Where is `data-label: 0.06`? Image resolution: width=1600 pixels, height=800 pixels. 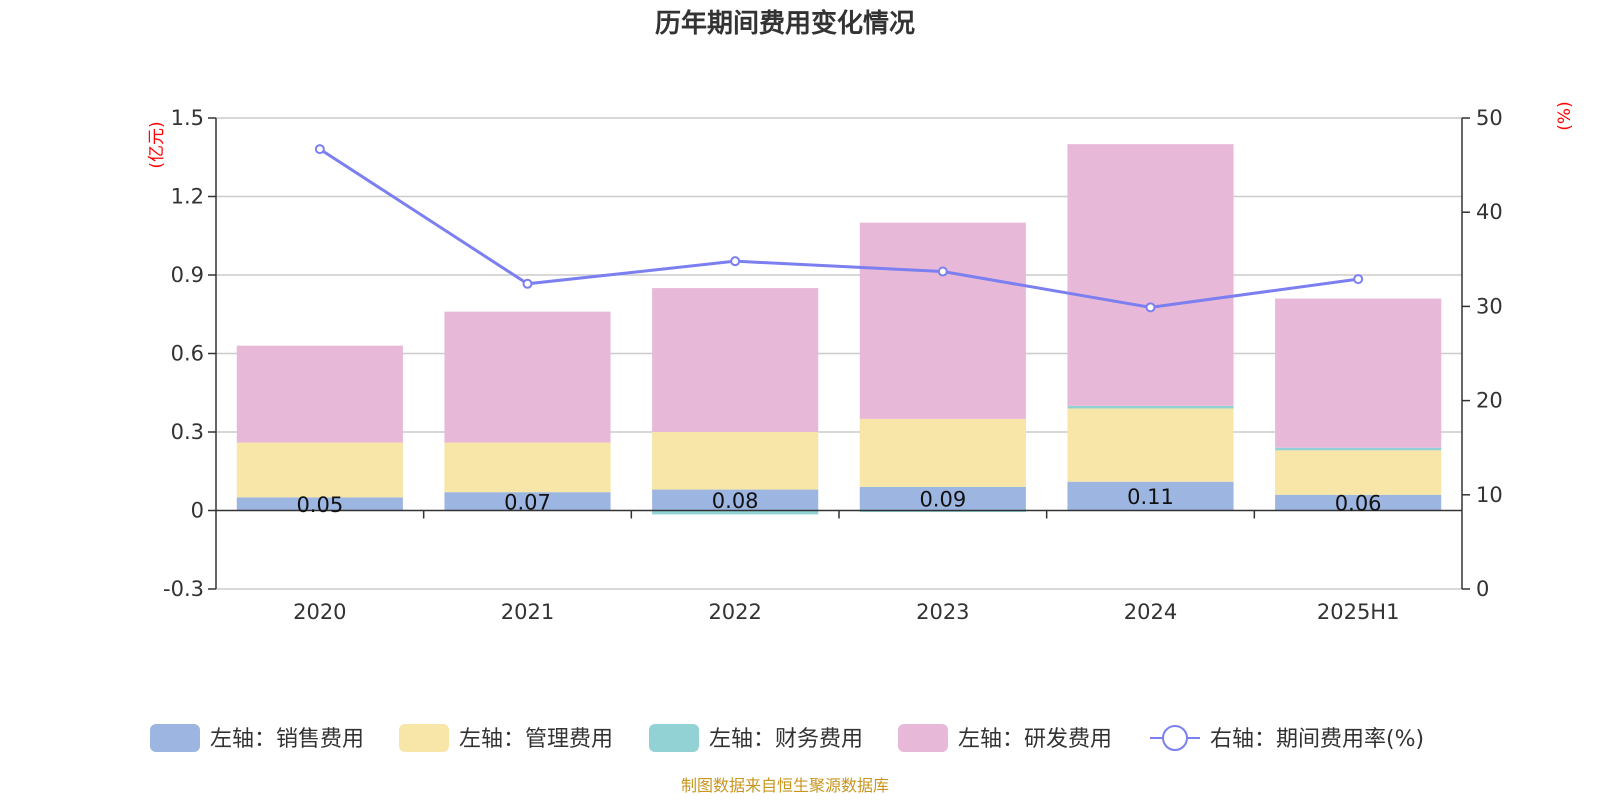 data-label: 0.06 is located at coordinates (1358, 504).